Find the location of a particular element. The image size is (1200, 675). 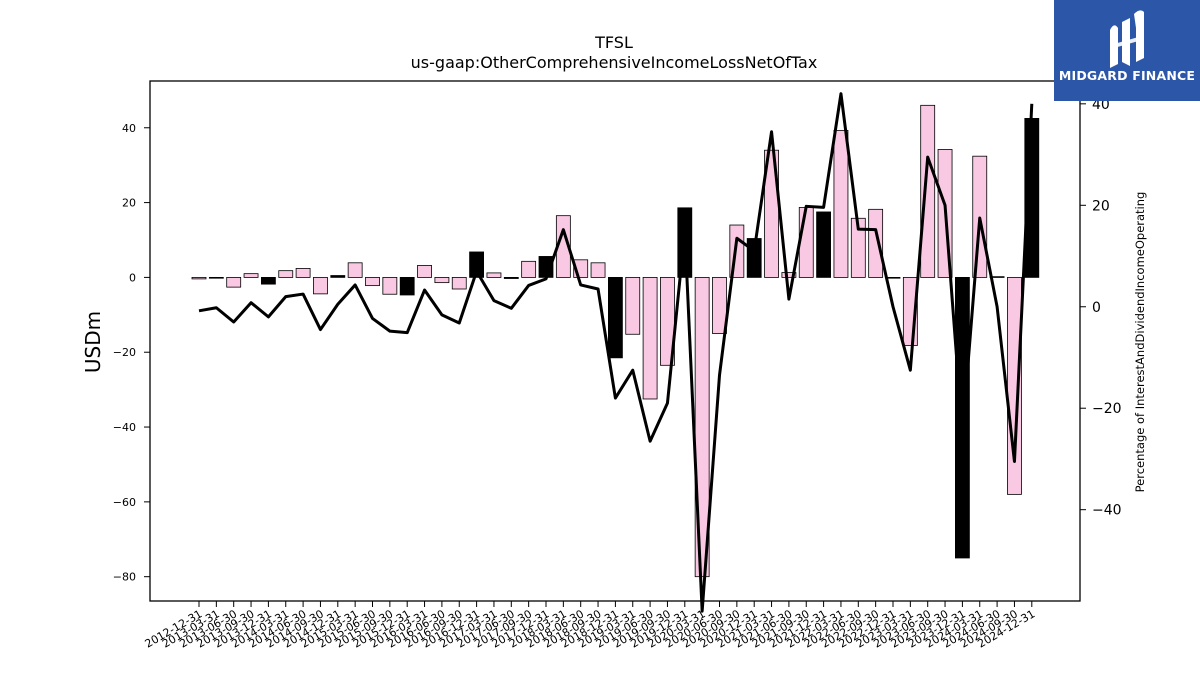

y-tick-label: 0 is located at coordinates (132, 277).